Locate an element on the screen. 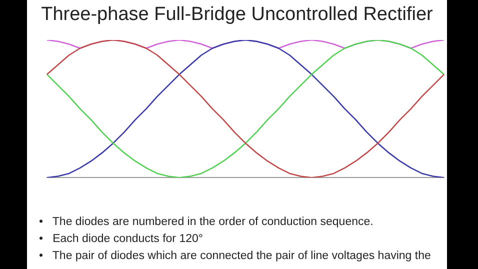  text: • The pair of diodes which are connected the pair of line voltages having the is located at coordinates (235, 256).